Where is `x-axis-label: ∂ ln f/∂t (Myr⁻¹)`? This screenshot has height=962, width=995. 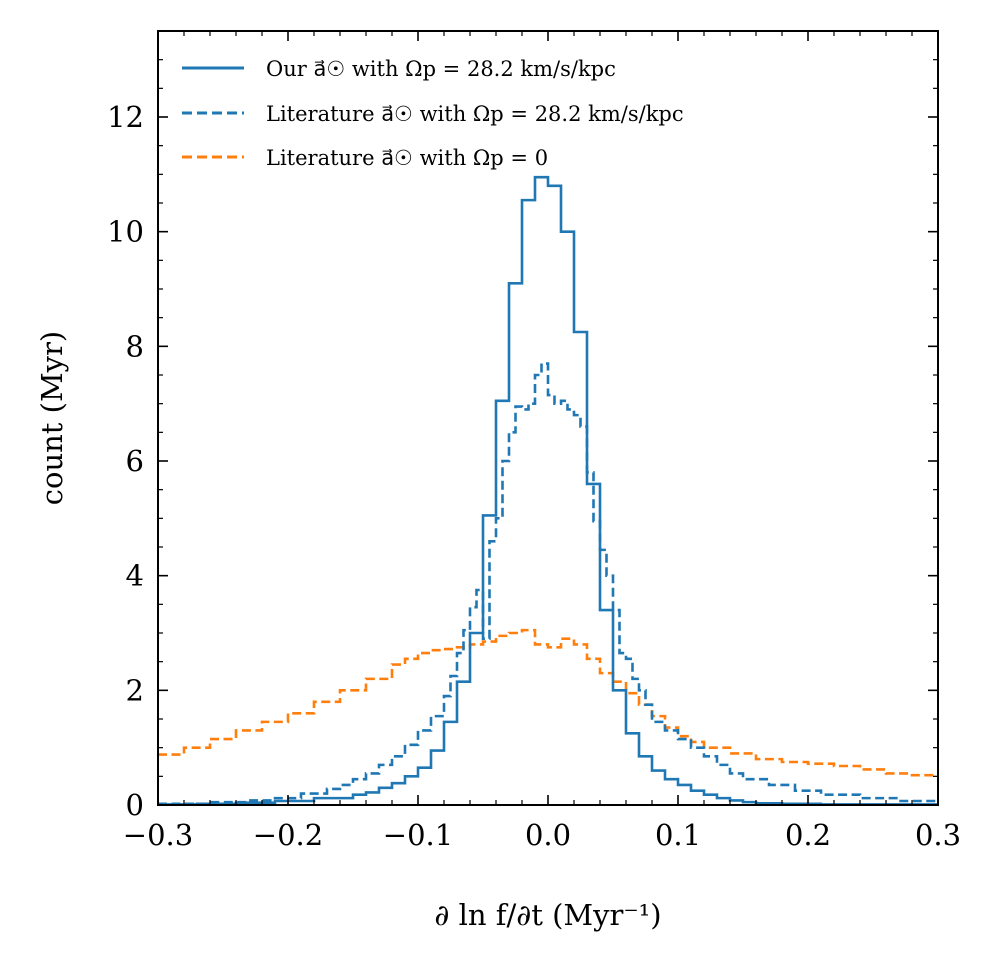
x-axis-label: ∂ ln f/∂t (Myr⁻¹) is located at coordinates (547, 915).